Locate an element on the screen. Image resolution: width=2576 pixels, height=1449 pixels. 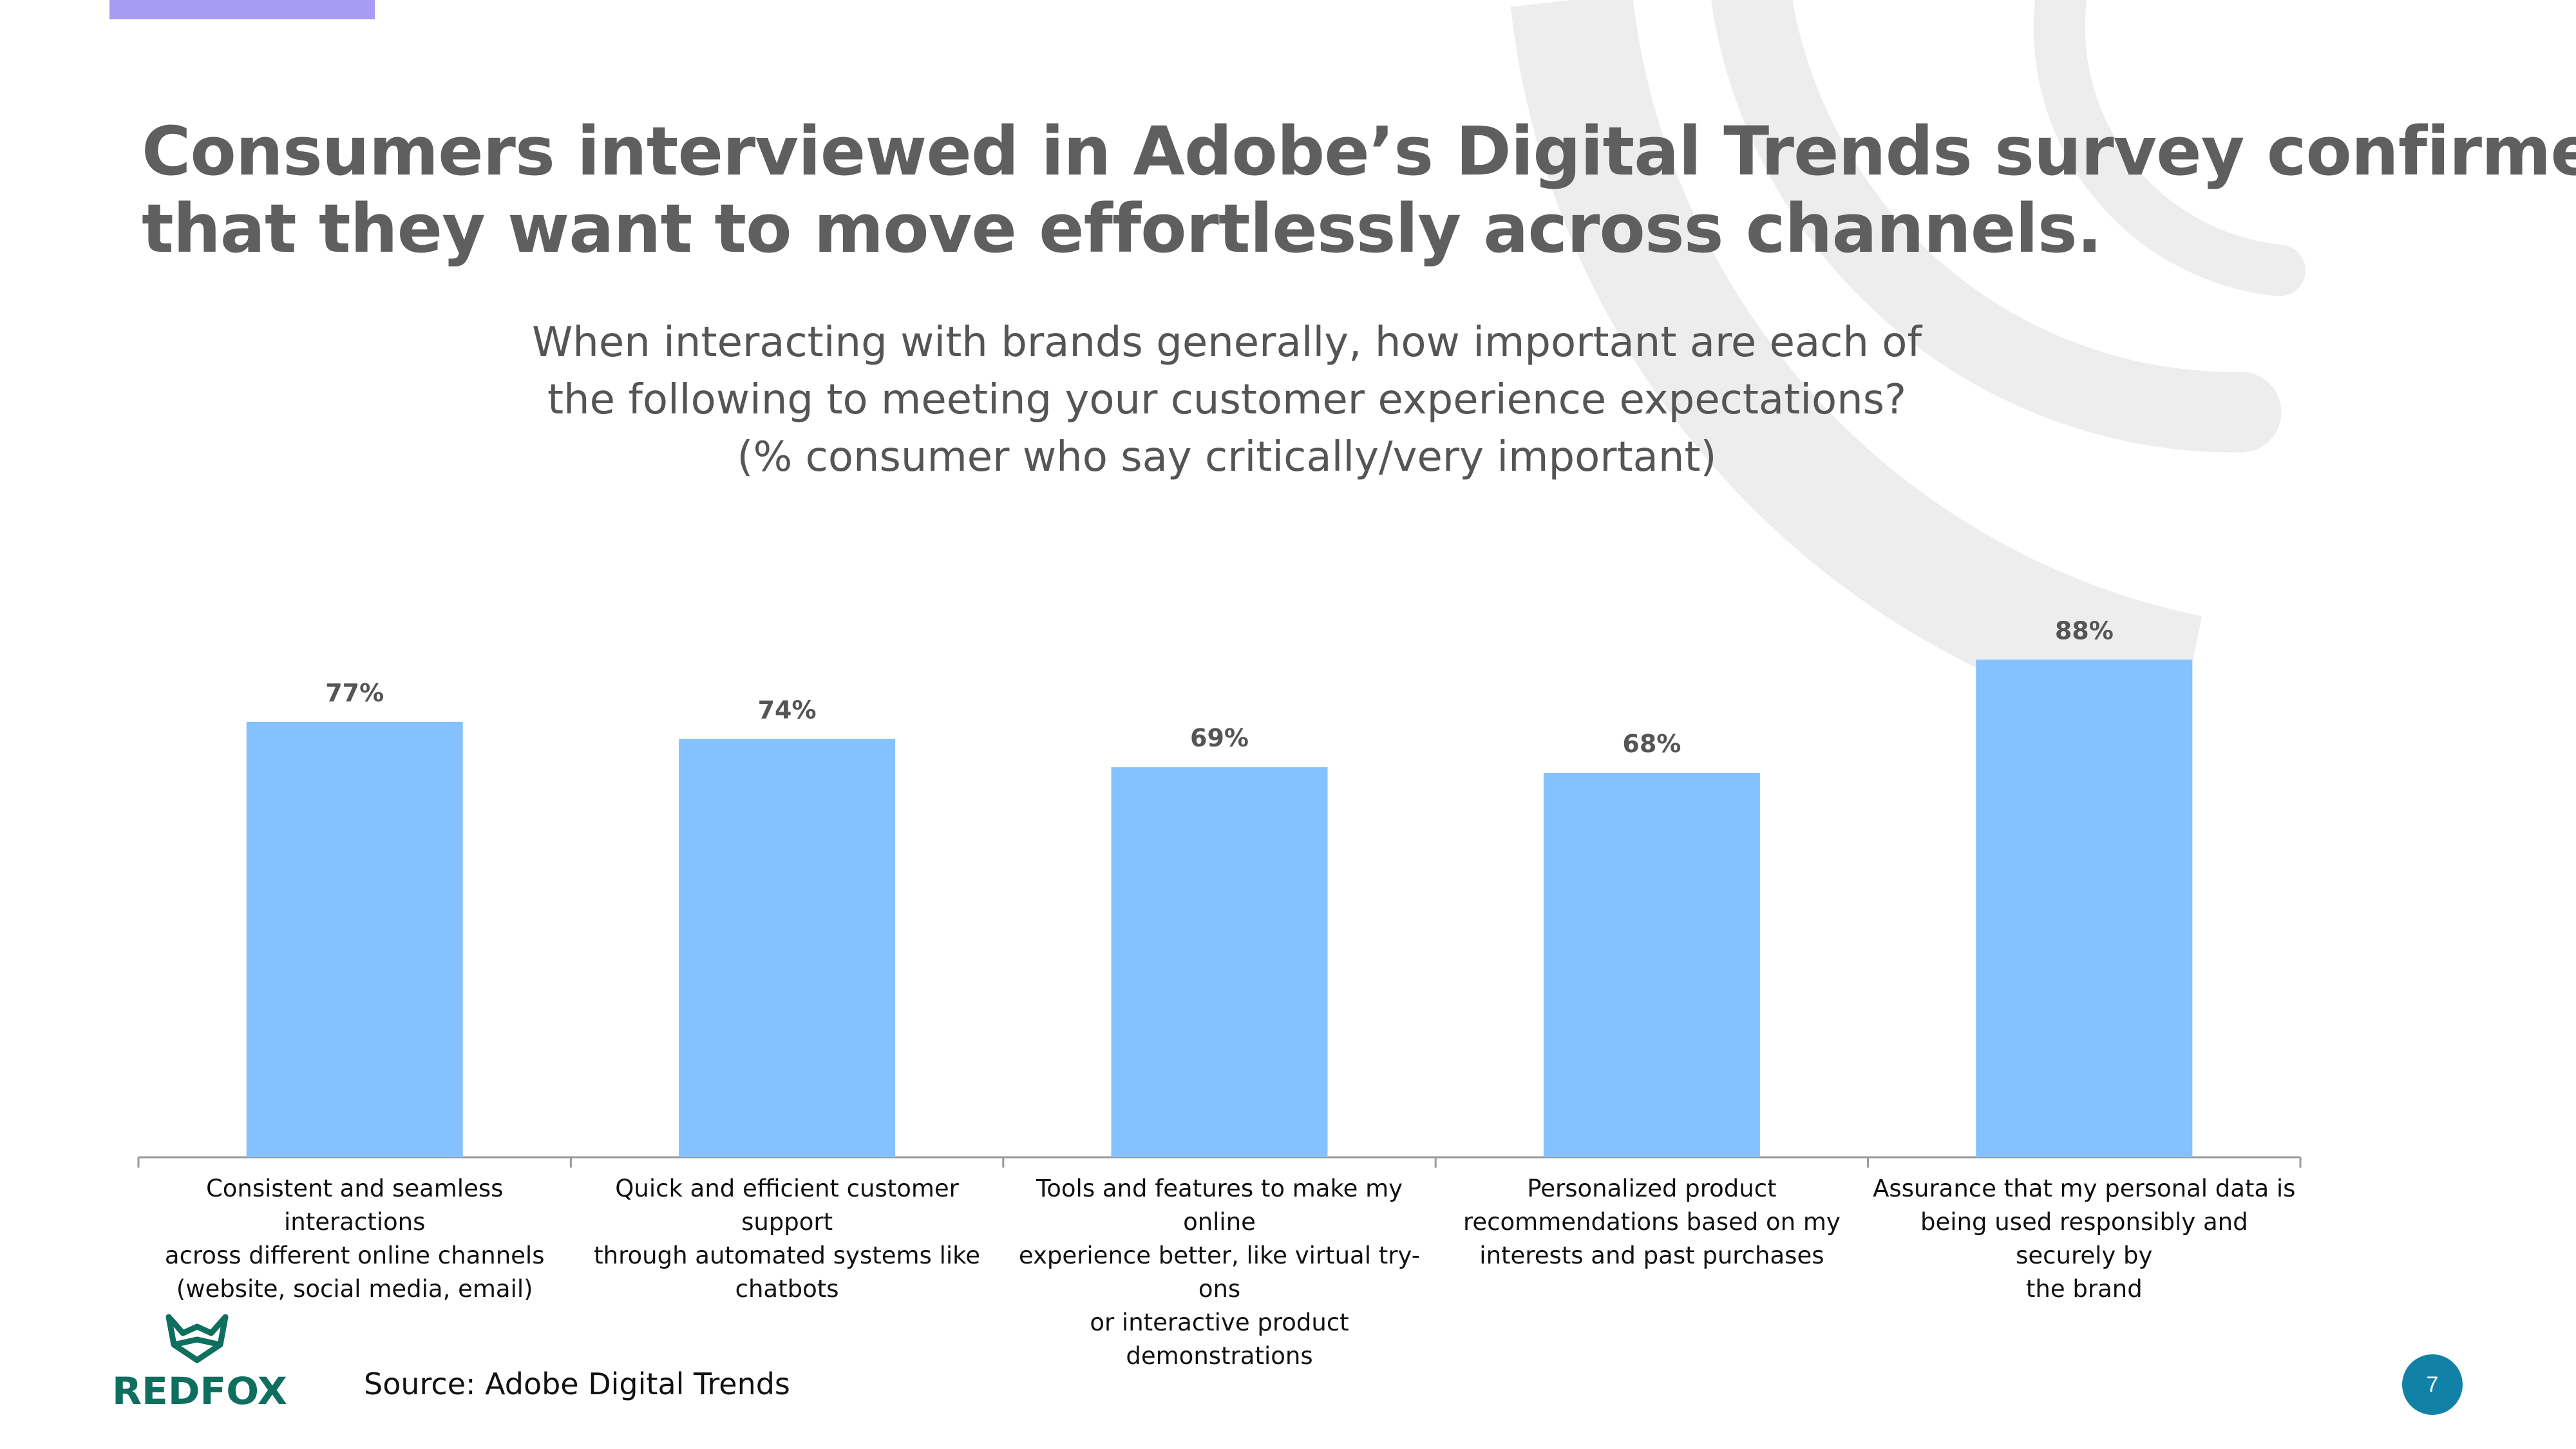
category-label-line: Consistent and seamless interactions is located at coordinates (354, 1205).